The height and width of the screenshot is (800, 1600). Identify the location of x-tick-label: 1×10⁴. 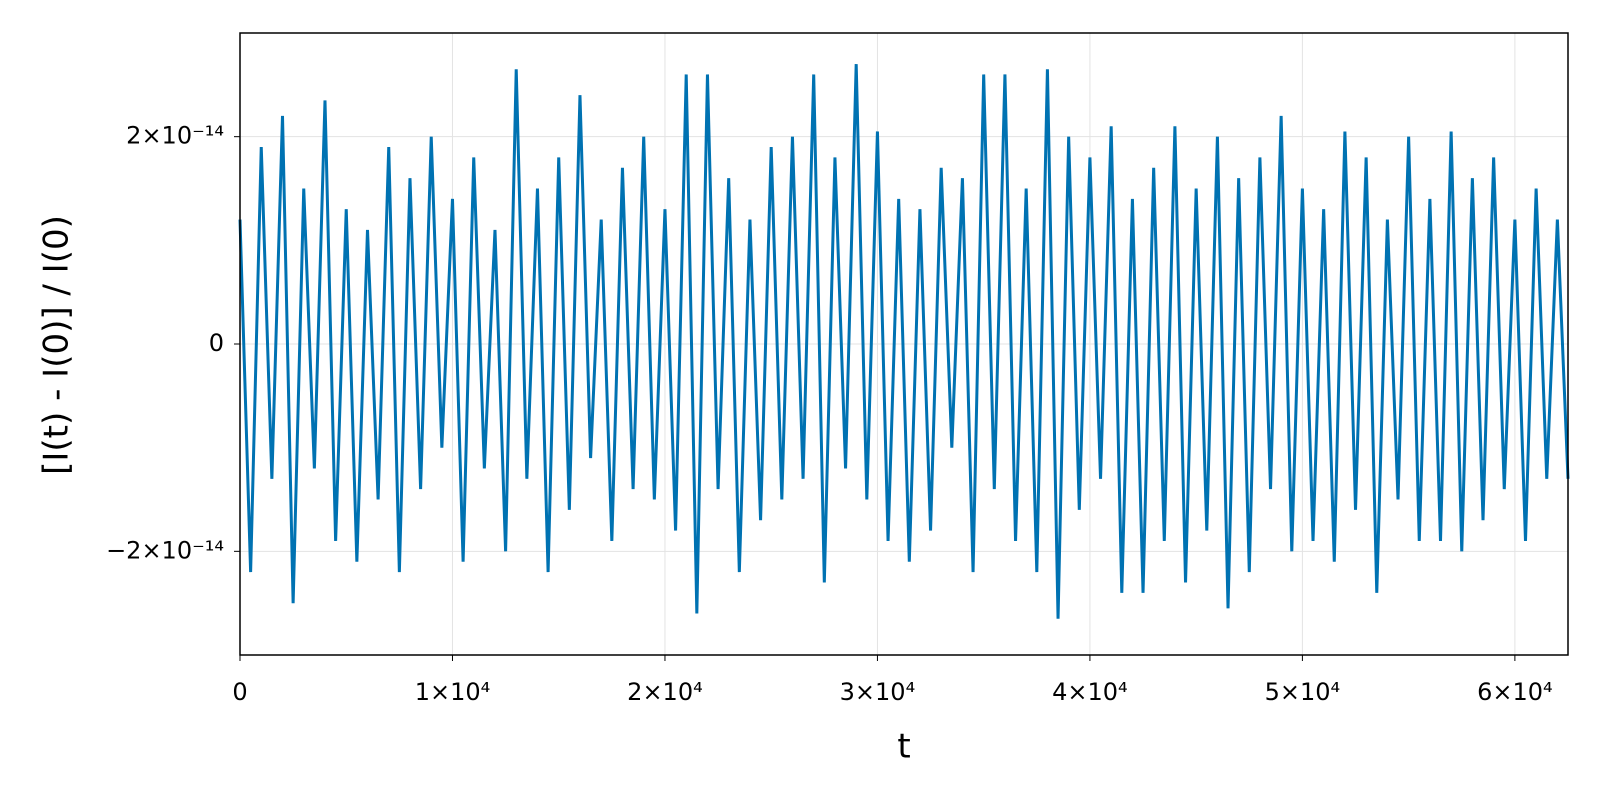
(453, 692).